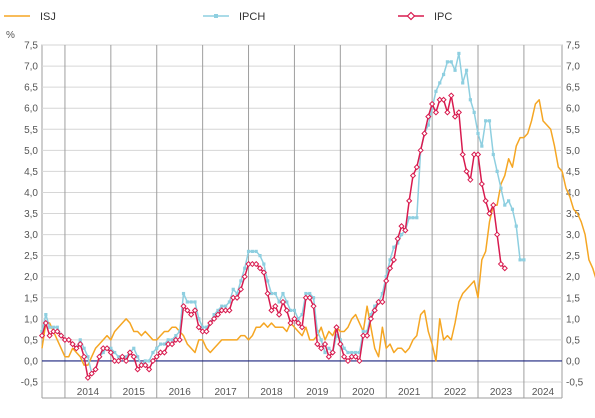 This screenshot has width=595, height=418. Describe the element at coordinates (234, 17) in the screenshot. I see `legend-item-ipch: IPCH` at that location.